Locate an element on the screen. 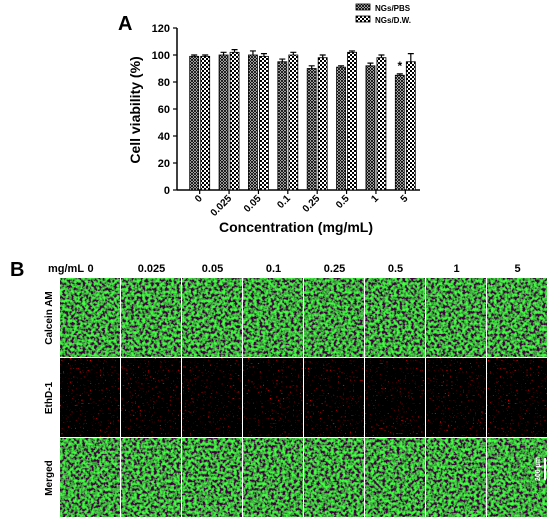 Image resolution: width=550 pixels, height=528 pixels. panel-label: A is located at coordinates (125, 24).